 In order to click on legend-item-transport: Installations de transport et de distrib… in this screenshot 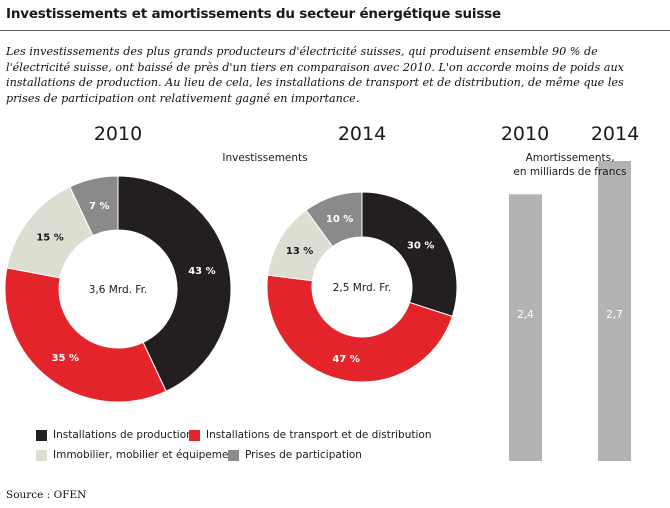, I will do `click(310, 435)`.